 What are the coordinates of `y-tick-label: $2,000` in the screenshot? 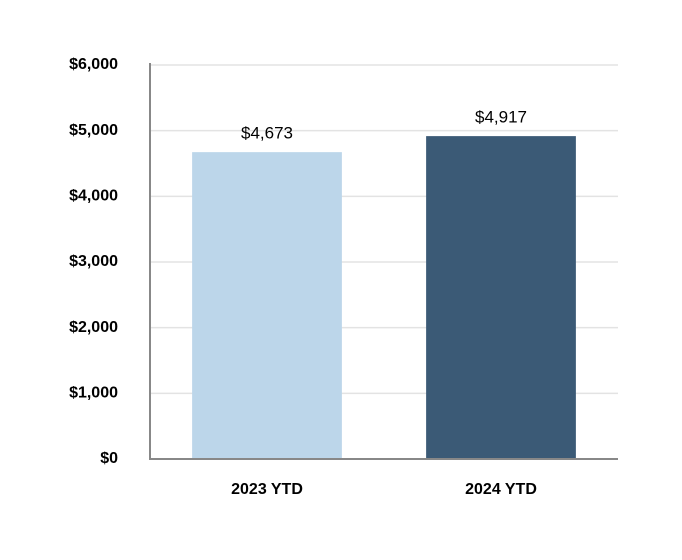 It's located at (93, 327).